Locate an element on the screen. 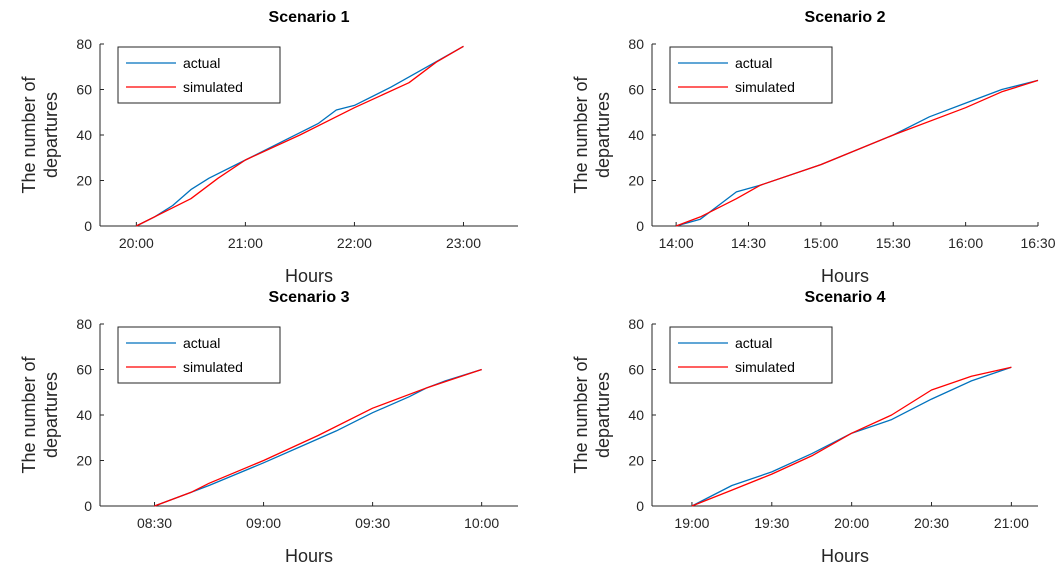 The width and height of the screenshot is (1061, 574). x-tick-label: 09:00 is located at coordinates (263, 523).